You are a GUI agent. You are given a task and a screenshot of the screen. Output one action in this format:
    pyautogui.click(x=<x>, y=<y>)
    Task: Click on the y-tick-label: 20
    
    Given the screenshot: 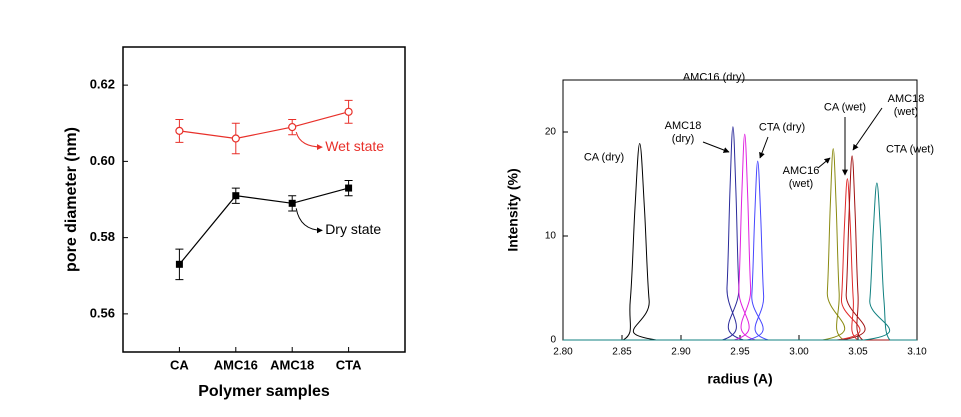 What is the action you would take?
    pyautogui.click(x=551, y=132)
    